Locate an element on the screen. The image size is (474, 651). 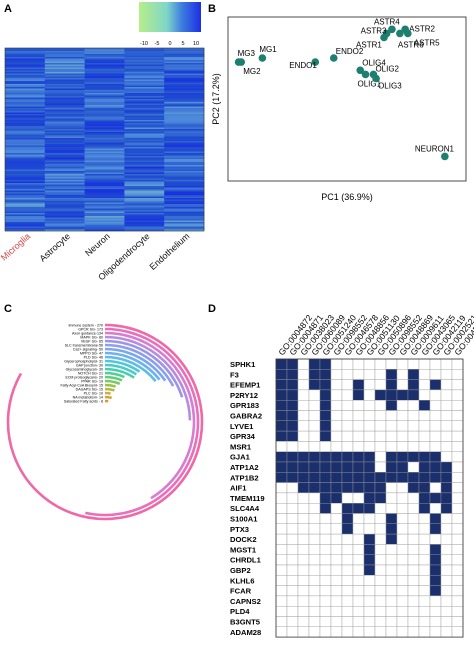
gene-row-label: TMEM119 is located at coordinates (247, 498).